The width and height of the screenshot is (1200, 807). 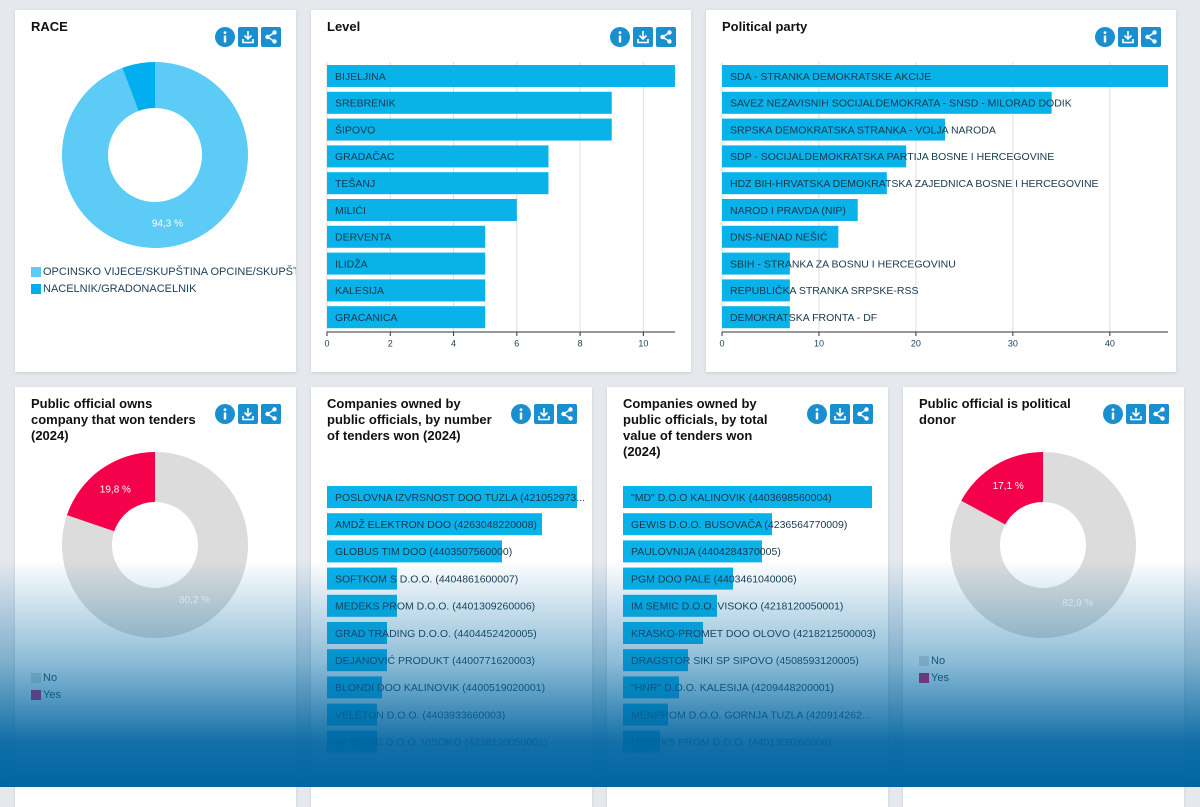 What do you see at coordinates (435, 607) in the screenshot?
I see `bar-label: MEDEKS PROM D.O.O. (4401309260006)` at bounding box center [435, 607].